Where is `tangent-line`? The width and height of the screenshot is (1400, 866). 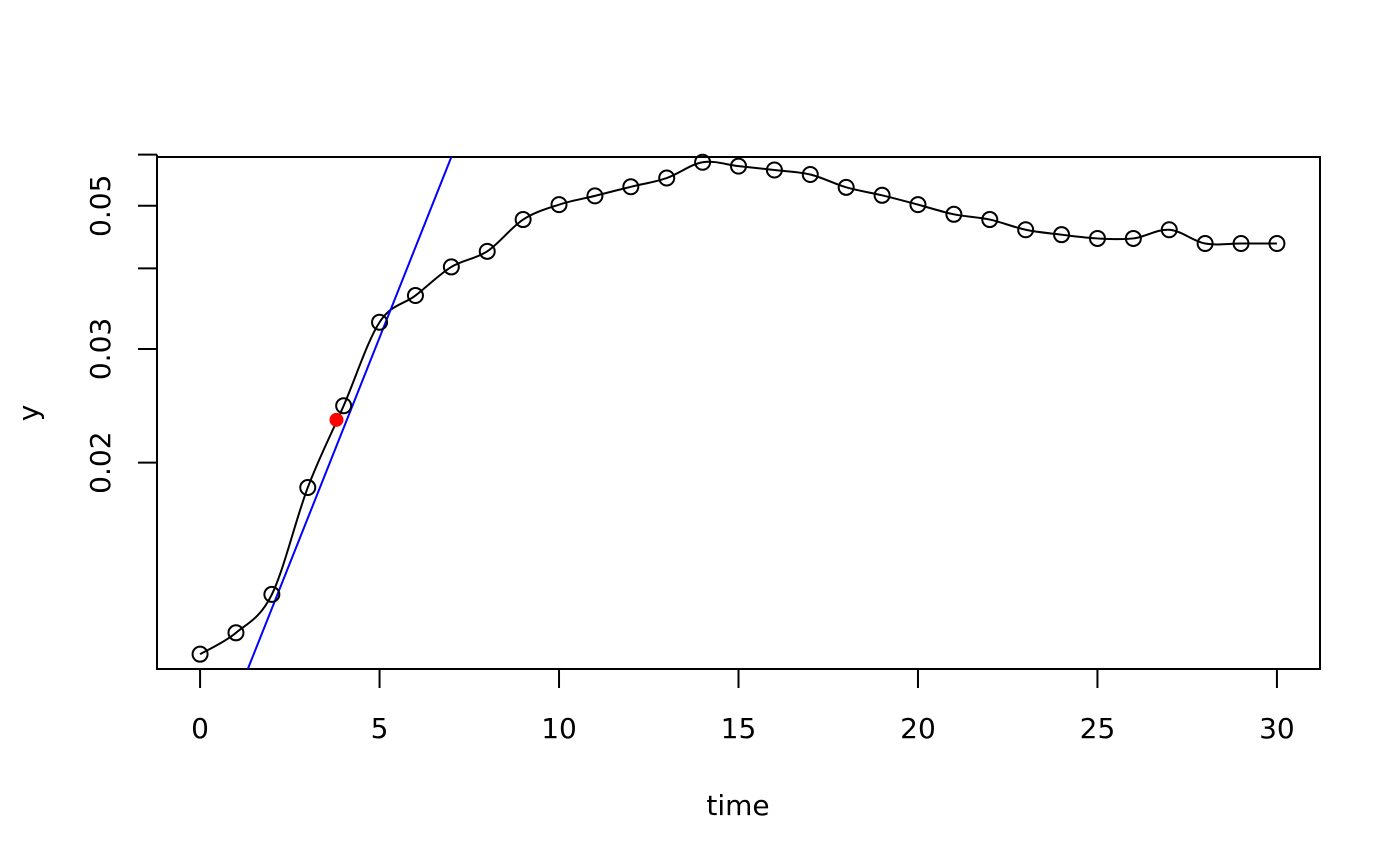
tangent-line is located at coordinates (349, 413).